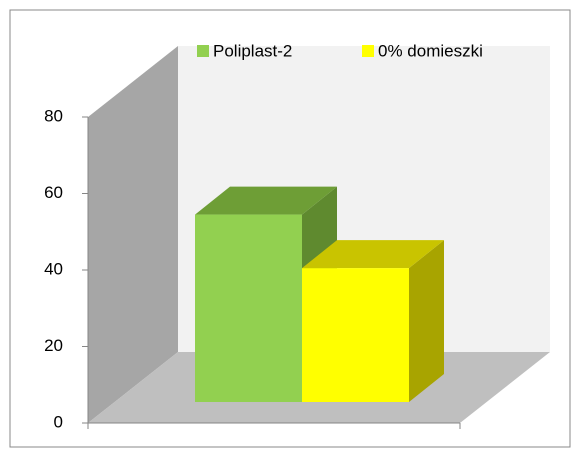 This screenshot has width=580, height=457. I want to click on y-tick-label: 20, so click(53, 345).